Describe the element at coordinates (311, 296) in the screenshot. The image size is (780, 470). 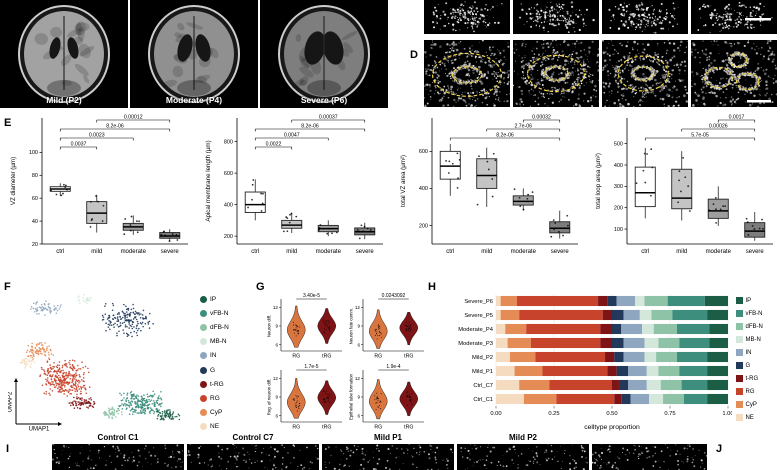
I see `svg-text: 3.40e-5` at that location.